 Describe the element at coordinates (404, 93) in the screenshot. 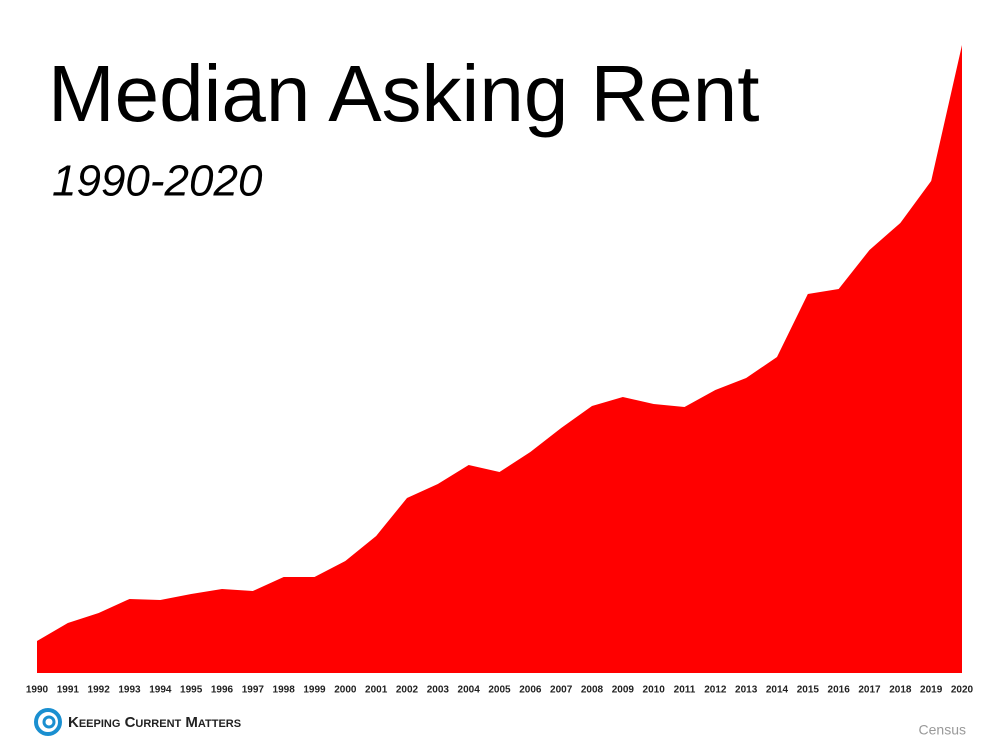

I see `chart-title: Median Asking Rent` at that location.